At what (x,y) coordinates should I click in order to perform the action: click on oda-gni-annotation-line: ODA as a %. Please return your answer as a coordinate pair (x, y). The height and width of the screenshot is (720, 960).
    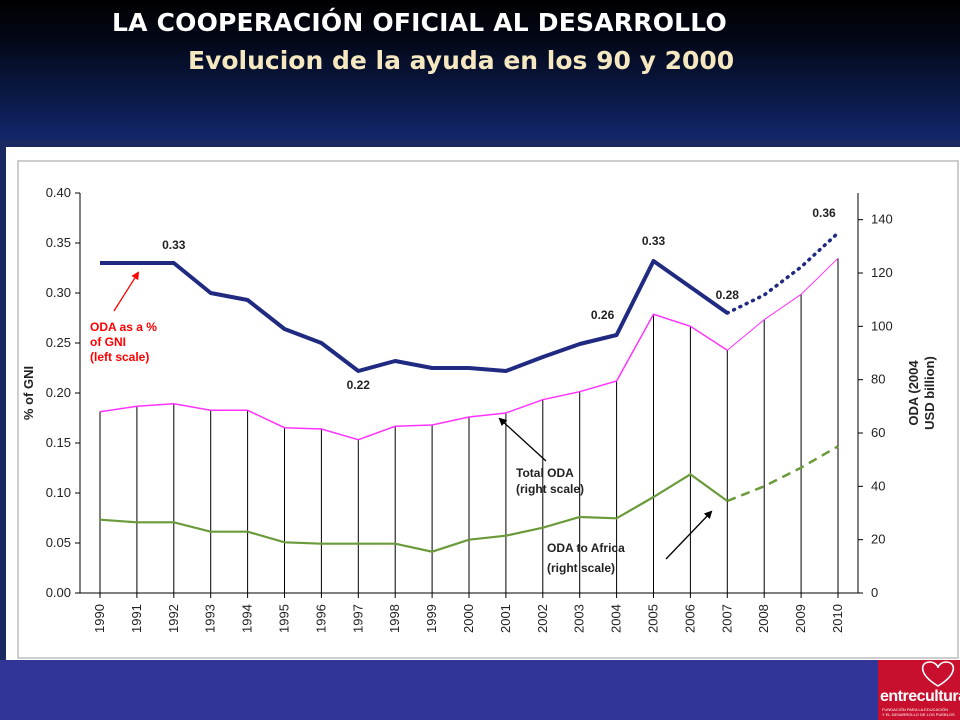
    Looking at the image, I should click on (123, 327).